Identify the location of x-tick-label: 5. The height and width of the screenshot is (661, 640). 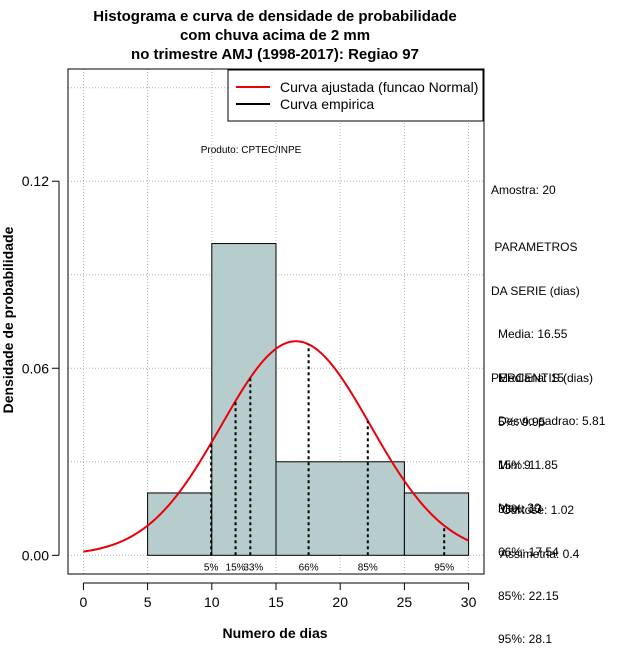
(148, 602).